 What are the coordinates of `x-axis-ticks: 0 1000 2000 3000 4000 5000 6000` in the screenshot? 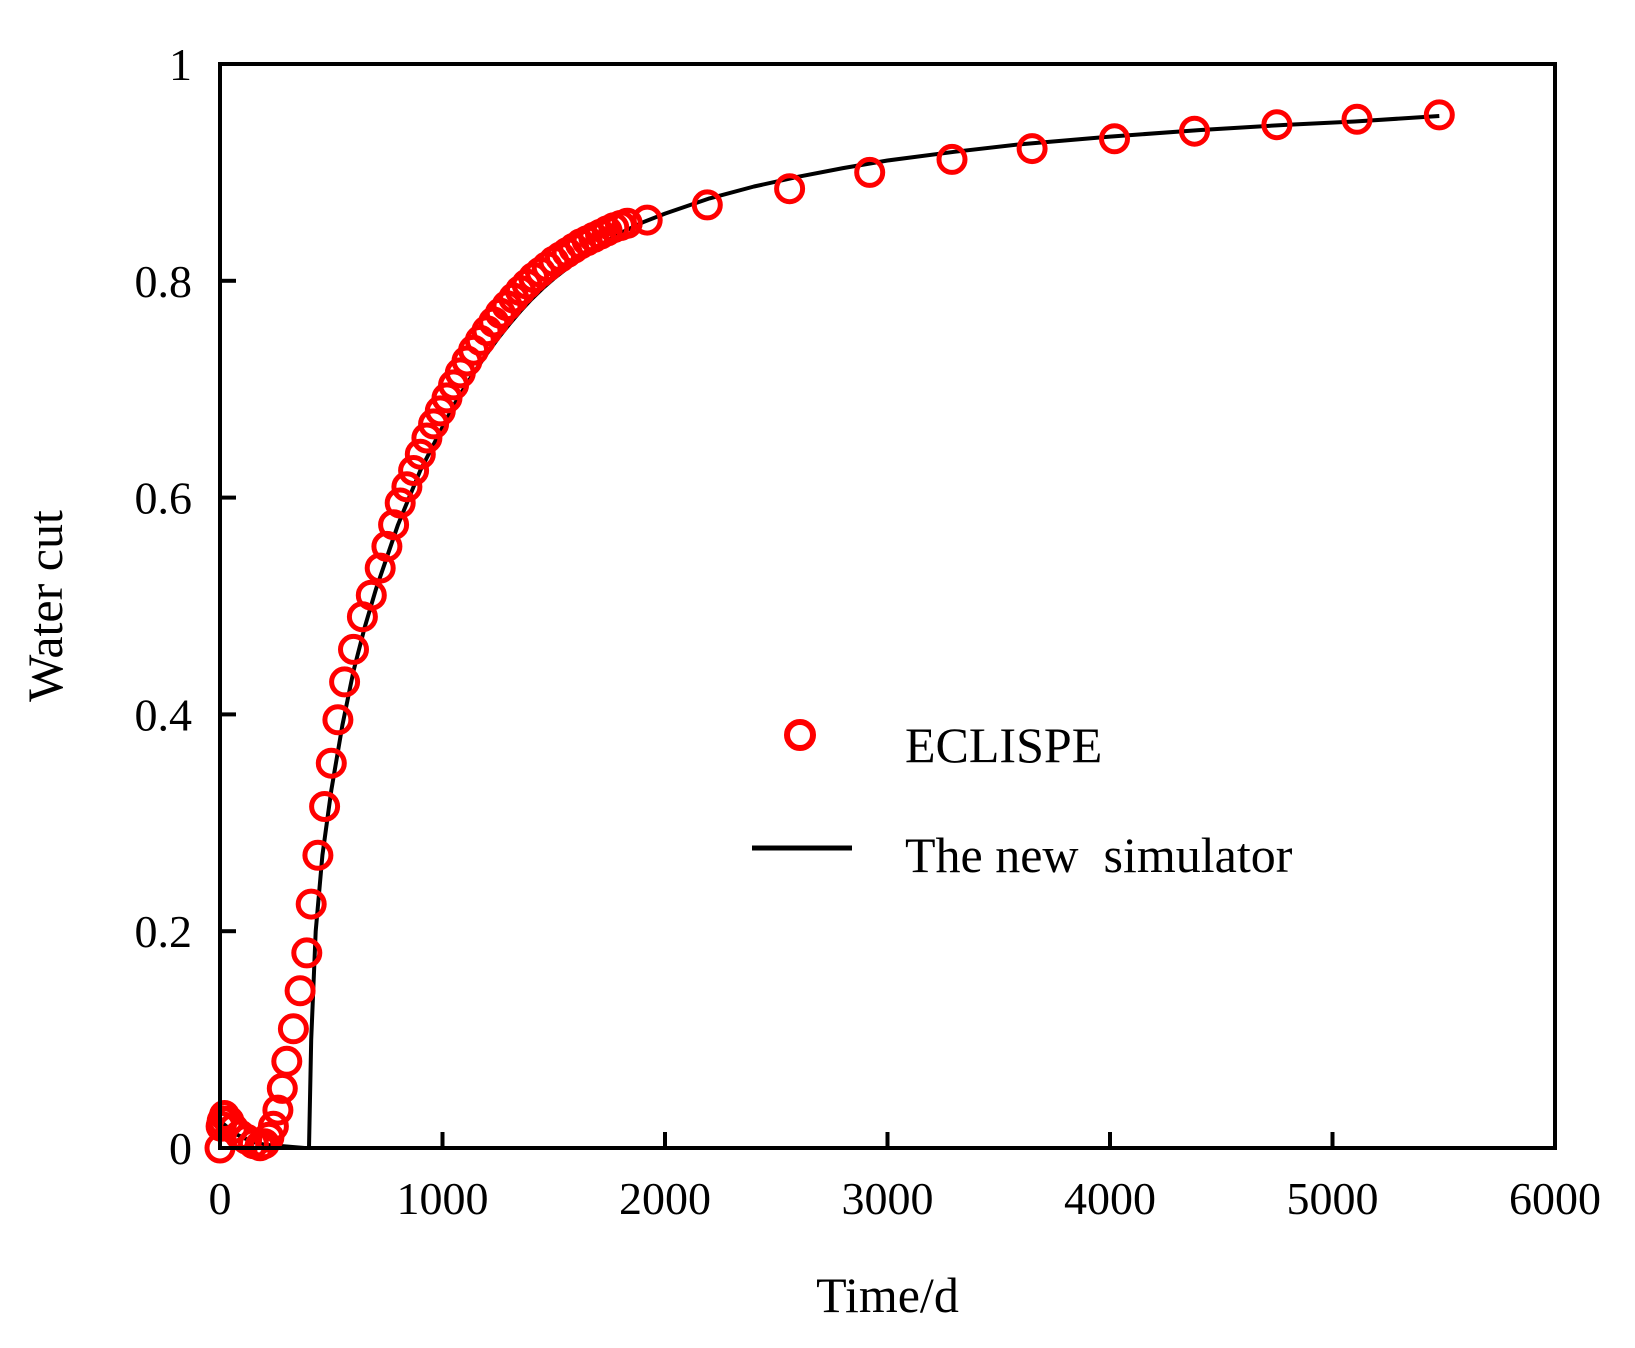 It's located at (905, 1178).